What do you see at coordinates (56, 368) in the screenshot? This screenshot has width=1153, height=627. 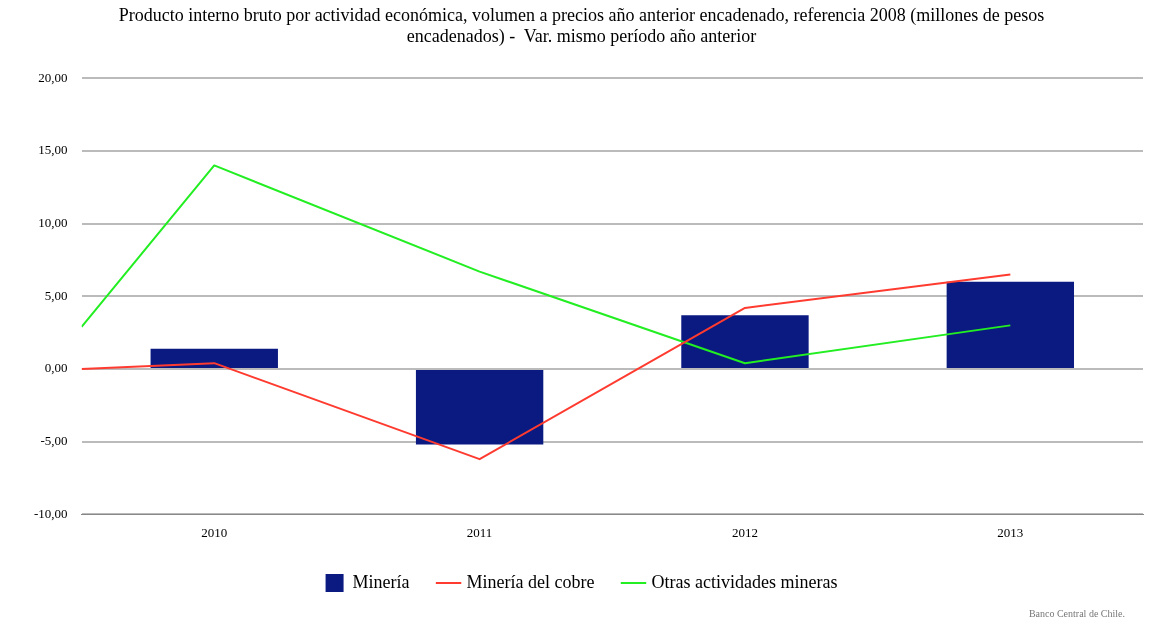 I see `y-tick-label: 0,00` at bounding box center [56, 368].